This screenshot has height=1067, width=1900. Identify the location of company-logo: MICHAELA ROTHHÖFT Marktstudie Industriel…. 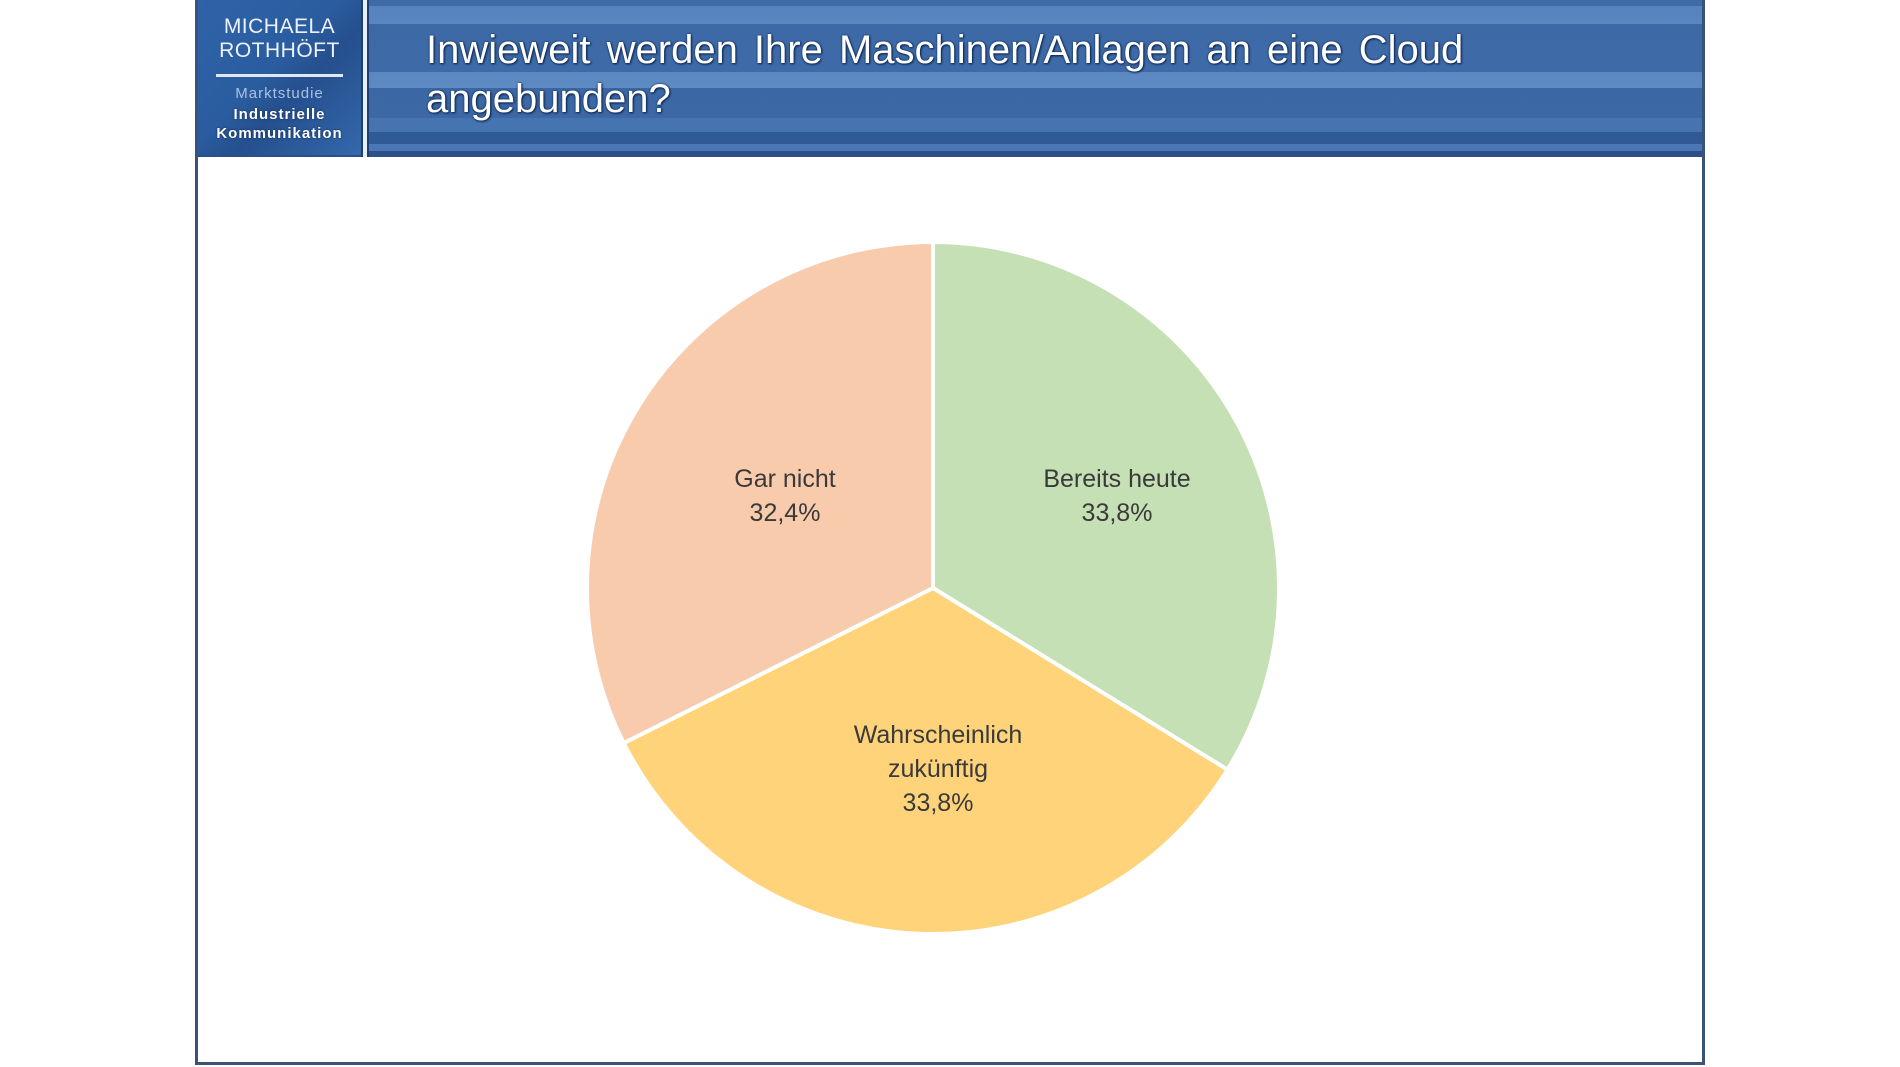
(279, 77).